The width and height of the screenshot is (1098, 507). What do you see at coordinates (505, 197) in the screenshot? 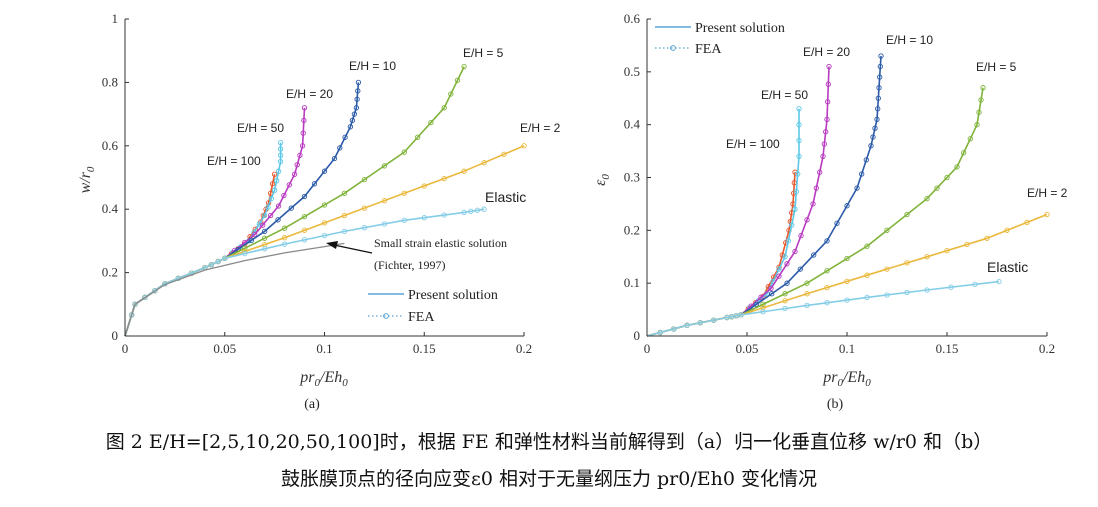
I see `label-elastic: Elastic` at bounding box center [505, 197].